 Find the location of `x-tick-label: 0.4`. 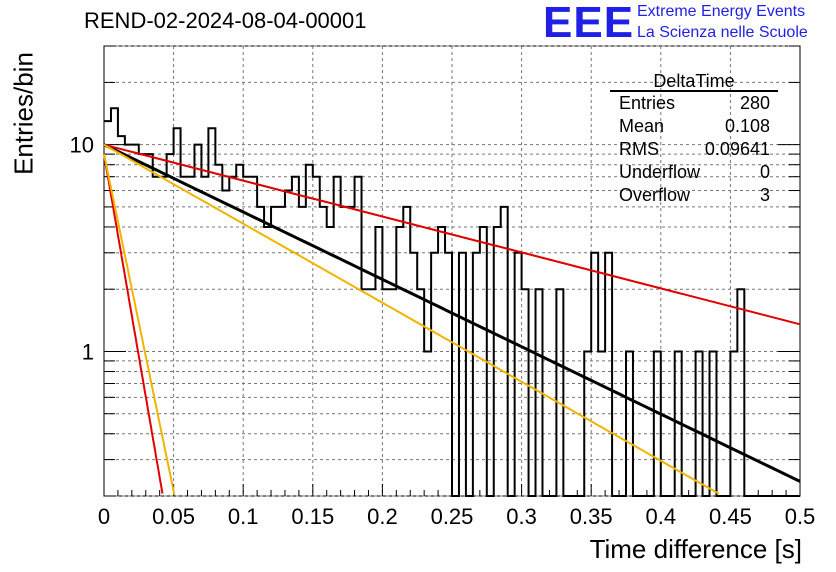

x-tick-label: 0.4 is located at coordinates (661, 516).